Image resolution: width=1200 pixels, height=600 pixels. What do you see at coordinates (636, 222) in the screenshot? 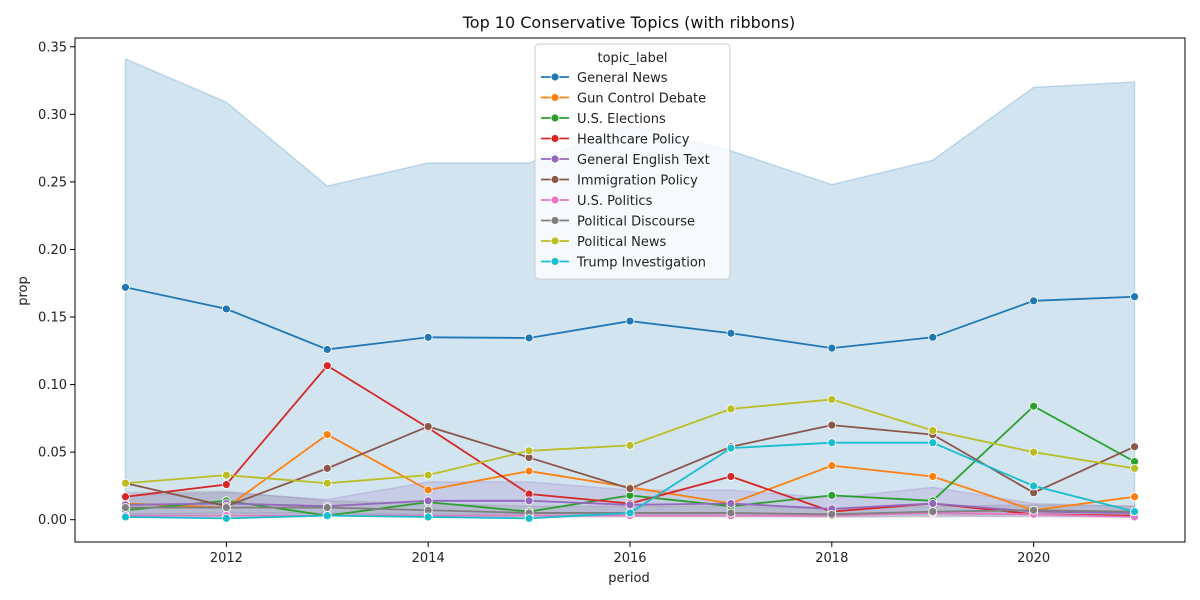
I see `legend-label: Political Discourse` at bounding box center [636, 222].